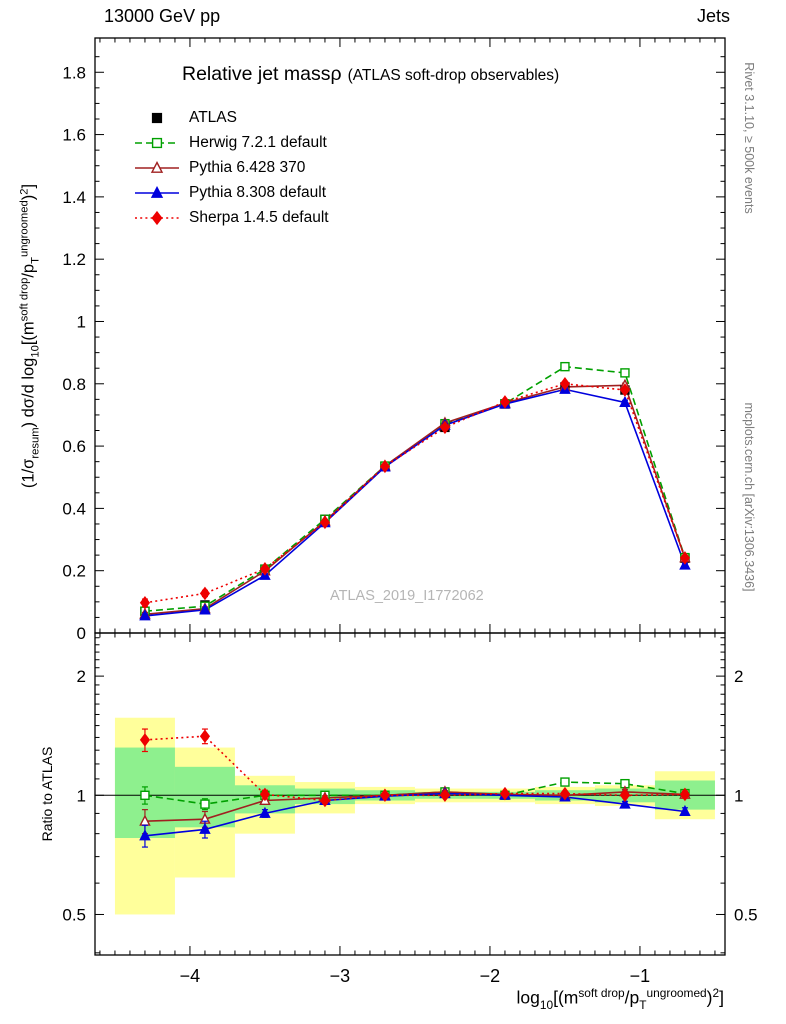 The height and width of the screenshot is (1024, 786). What do you see at coordinates (262, 74) in the screenshot?
I see `plot-title-main: Relative jet massρ` at bounding box center [262, 74].